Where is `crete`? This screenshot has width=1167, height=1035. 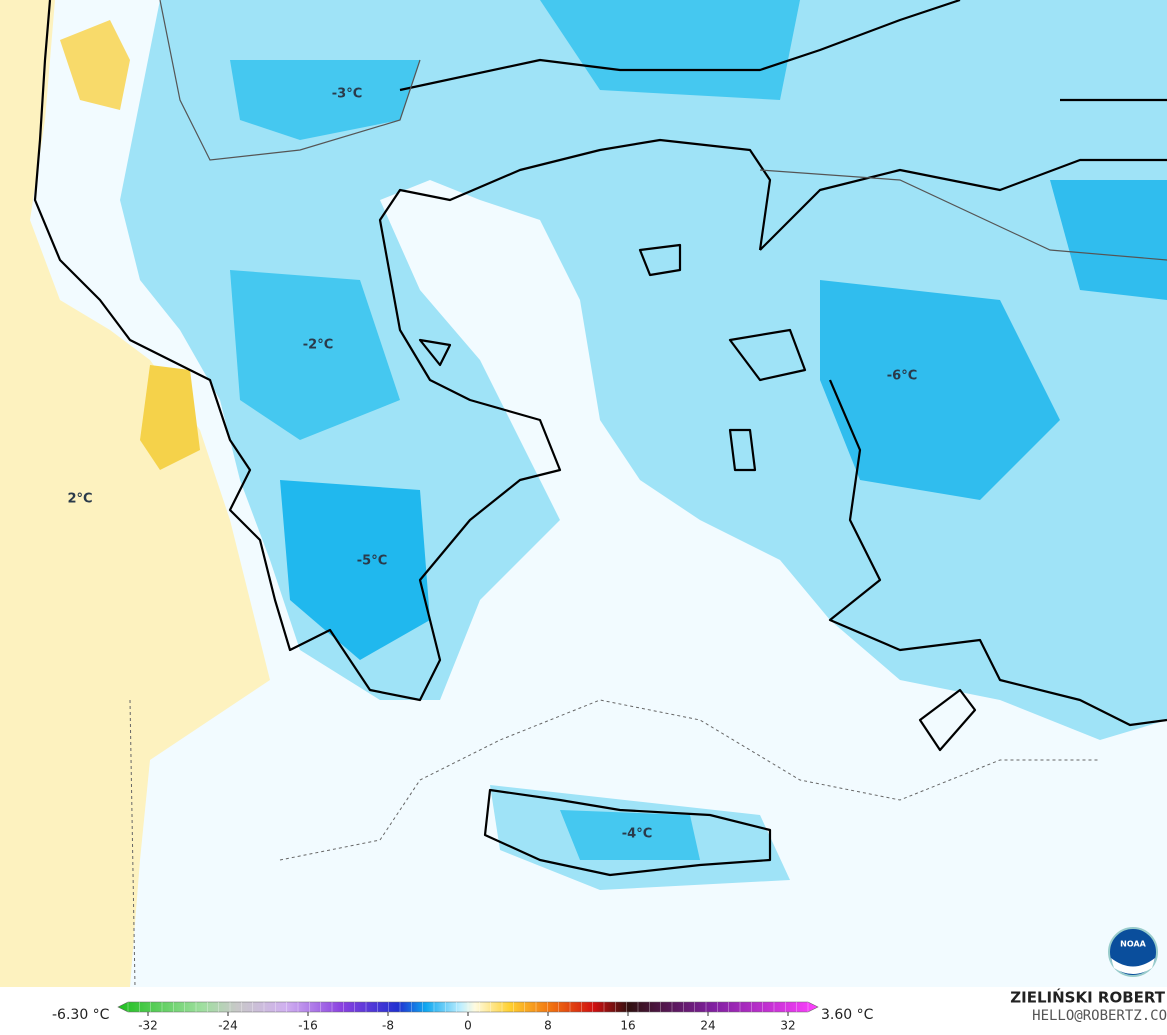 crete is located at coordinates (627, 832).